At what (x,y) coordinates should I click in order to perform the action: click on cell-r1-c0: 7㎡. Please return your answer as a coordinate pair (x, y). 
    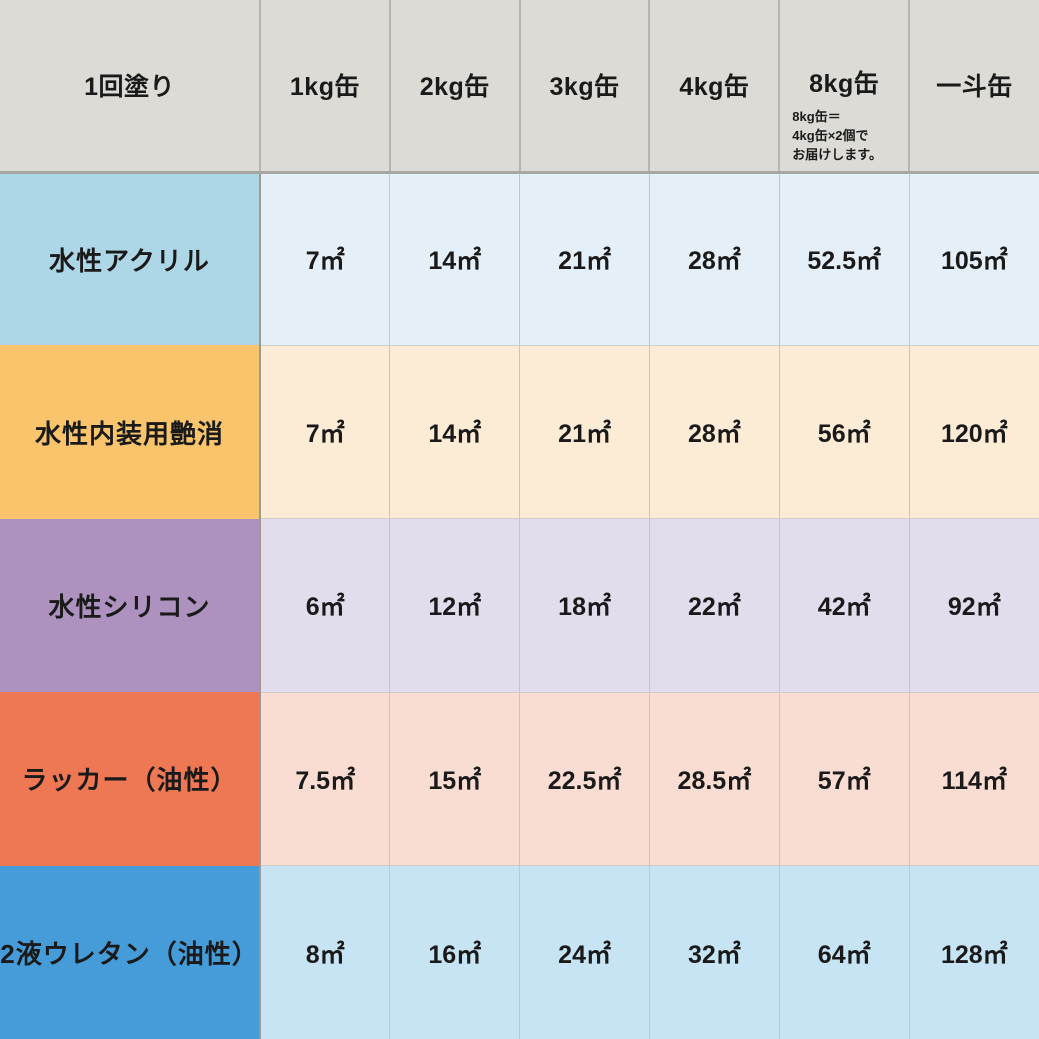
    Looking at the image, I should click on (325, 432).